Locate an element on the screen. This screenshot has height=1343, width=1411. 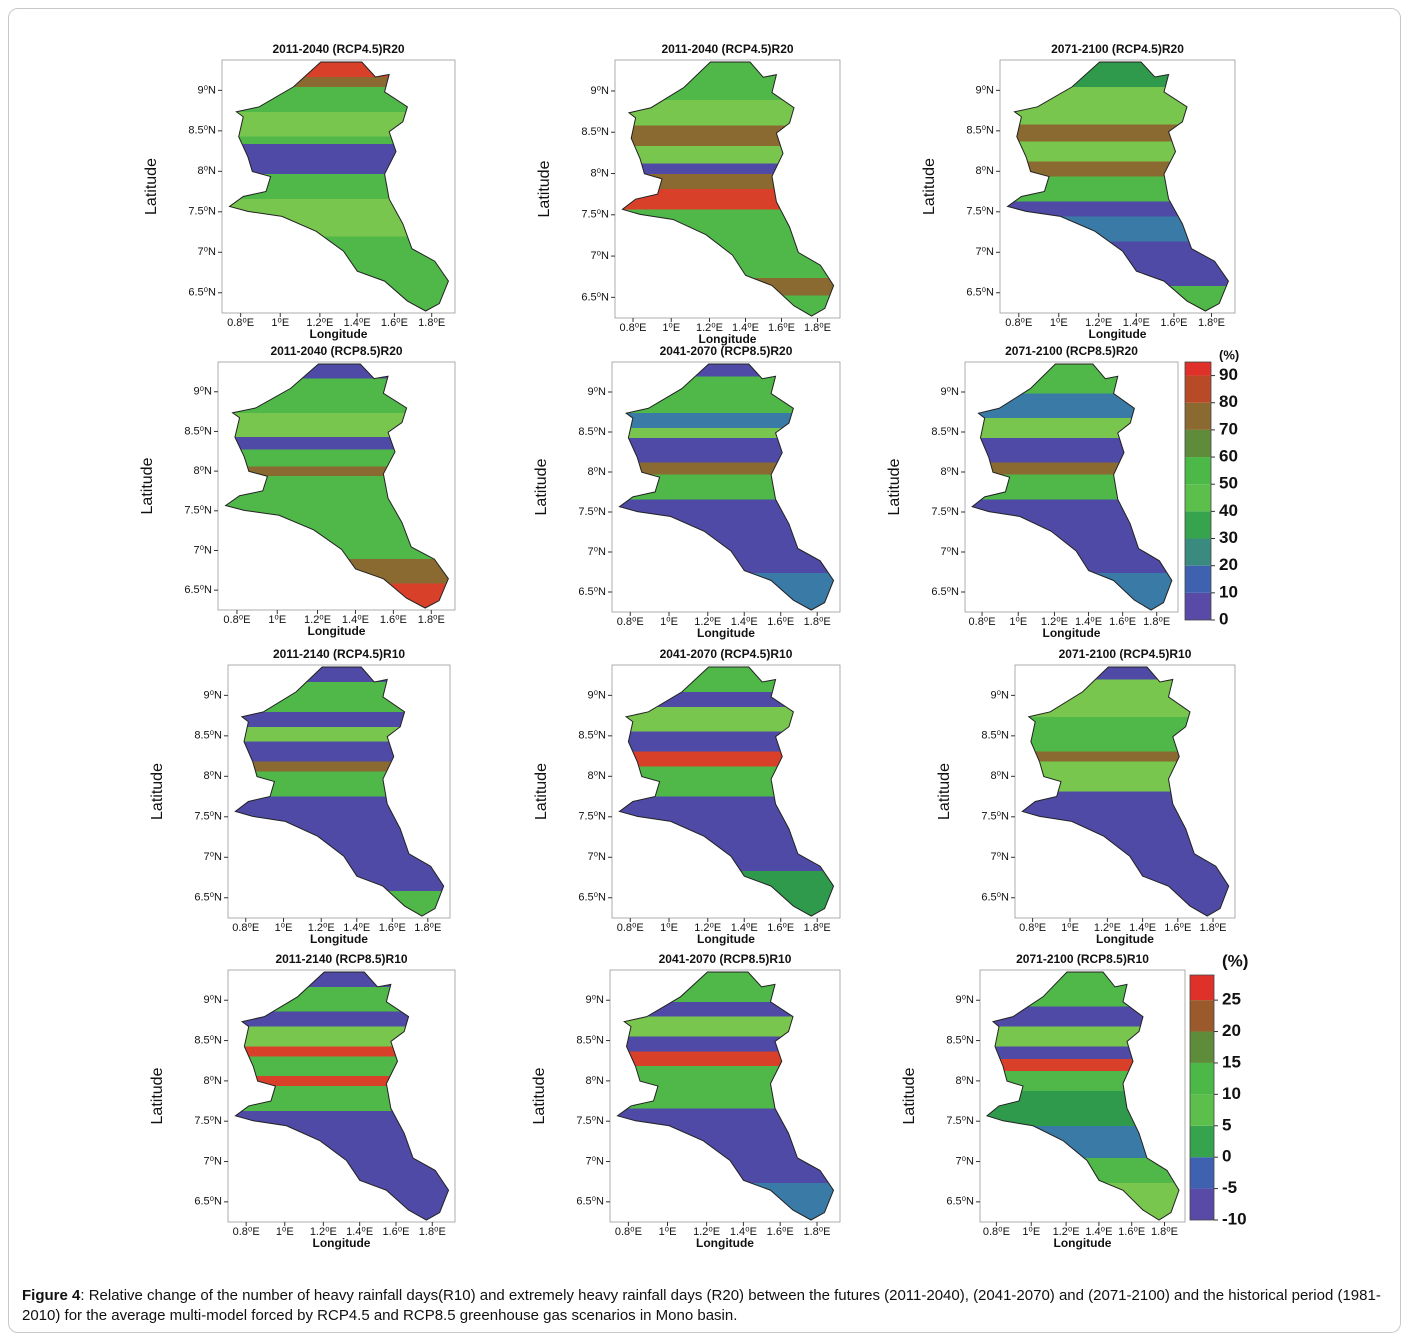
colorbar-tick-label: 70 is located at coordinates (1228, 428).